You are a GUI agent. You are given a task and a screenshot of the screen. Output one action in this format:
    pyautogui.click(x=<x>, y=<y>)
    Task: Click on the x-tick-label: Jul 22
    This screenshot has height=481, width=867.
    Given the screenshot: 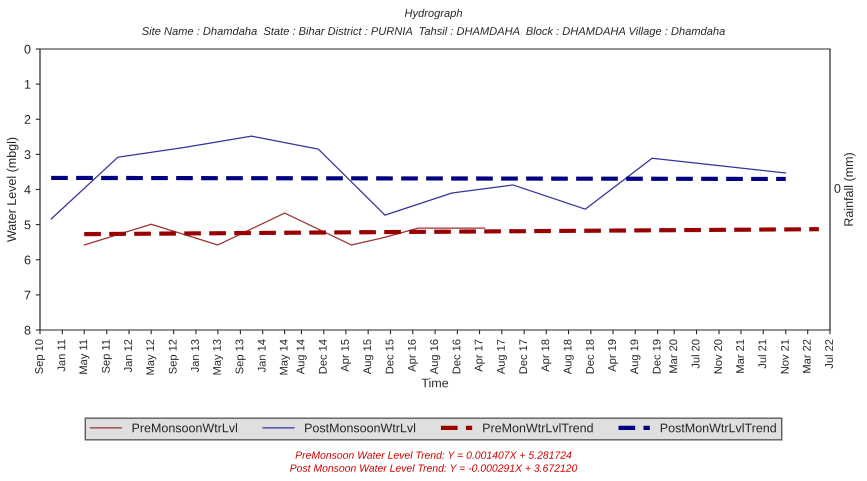 What is the action you would take?
    pyautogui.click(x=828, y=354)
    